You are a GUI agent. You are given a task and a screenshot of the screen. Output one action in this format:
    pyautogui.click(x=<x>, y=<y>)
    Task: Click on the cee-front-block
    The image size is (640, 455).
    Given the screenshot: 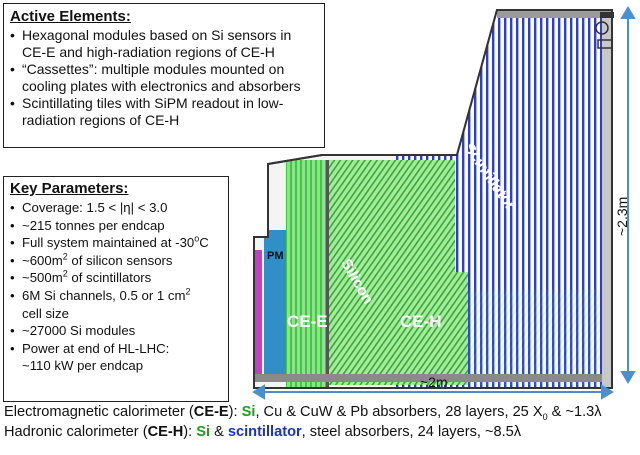 What is the action you would take?
    pyautogui.click(x=275, y=305)
    